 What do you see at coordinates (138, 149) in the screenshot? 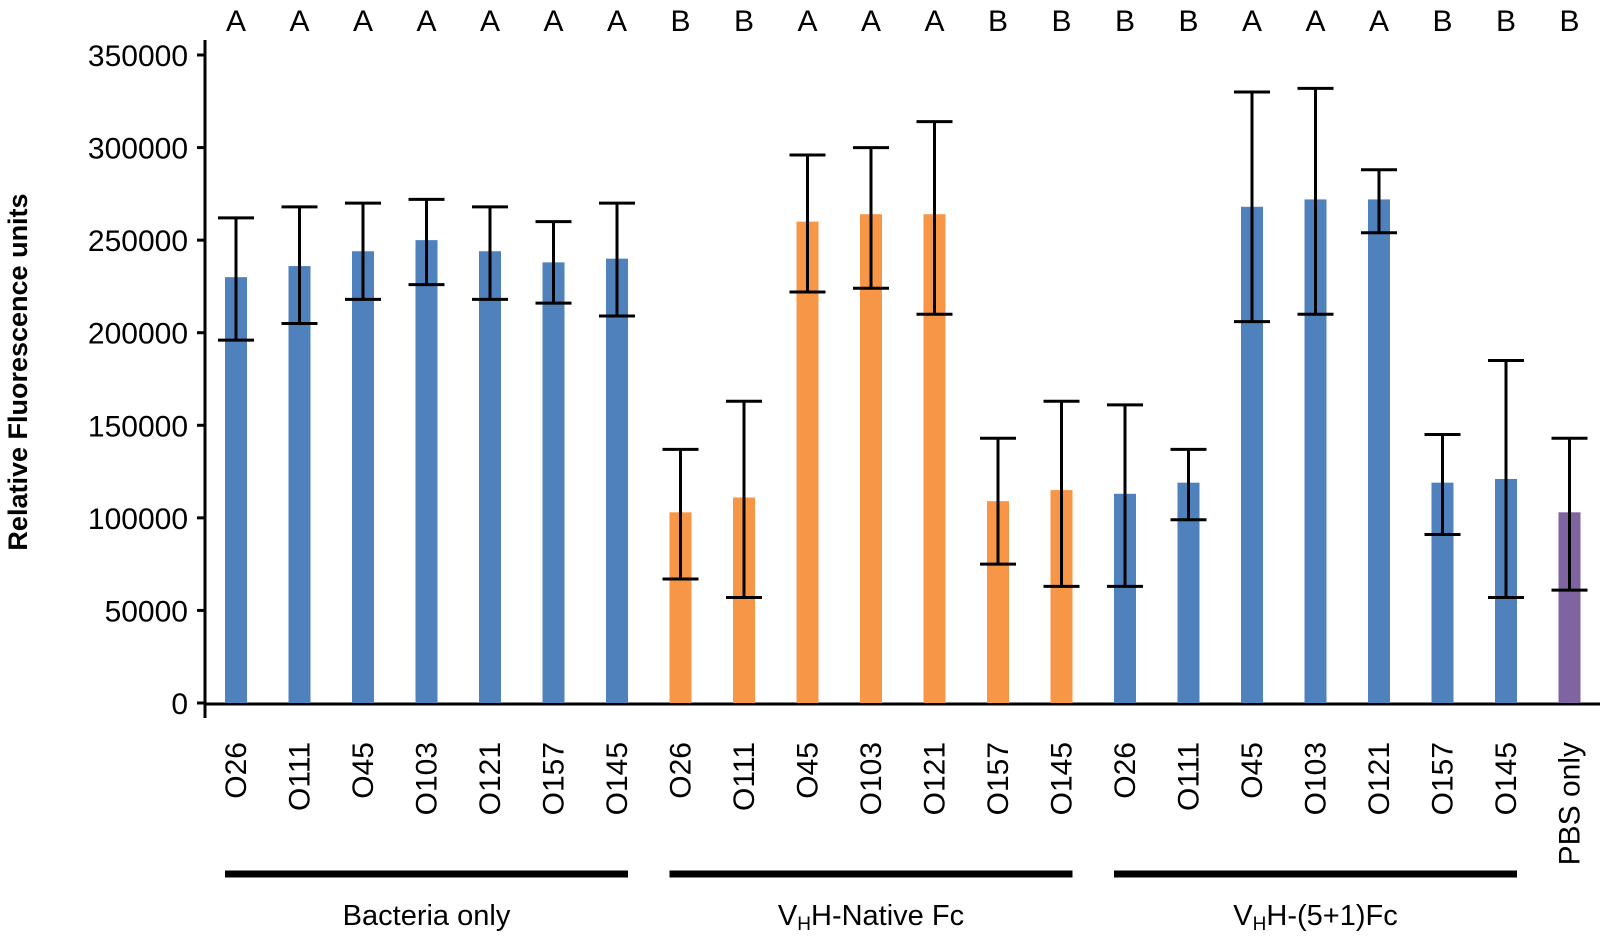
I see `y-tick-label: 300000` at bounding box center [138, 149].